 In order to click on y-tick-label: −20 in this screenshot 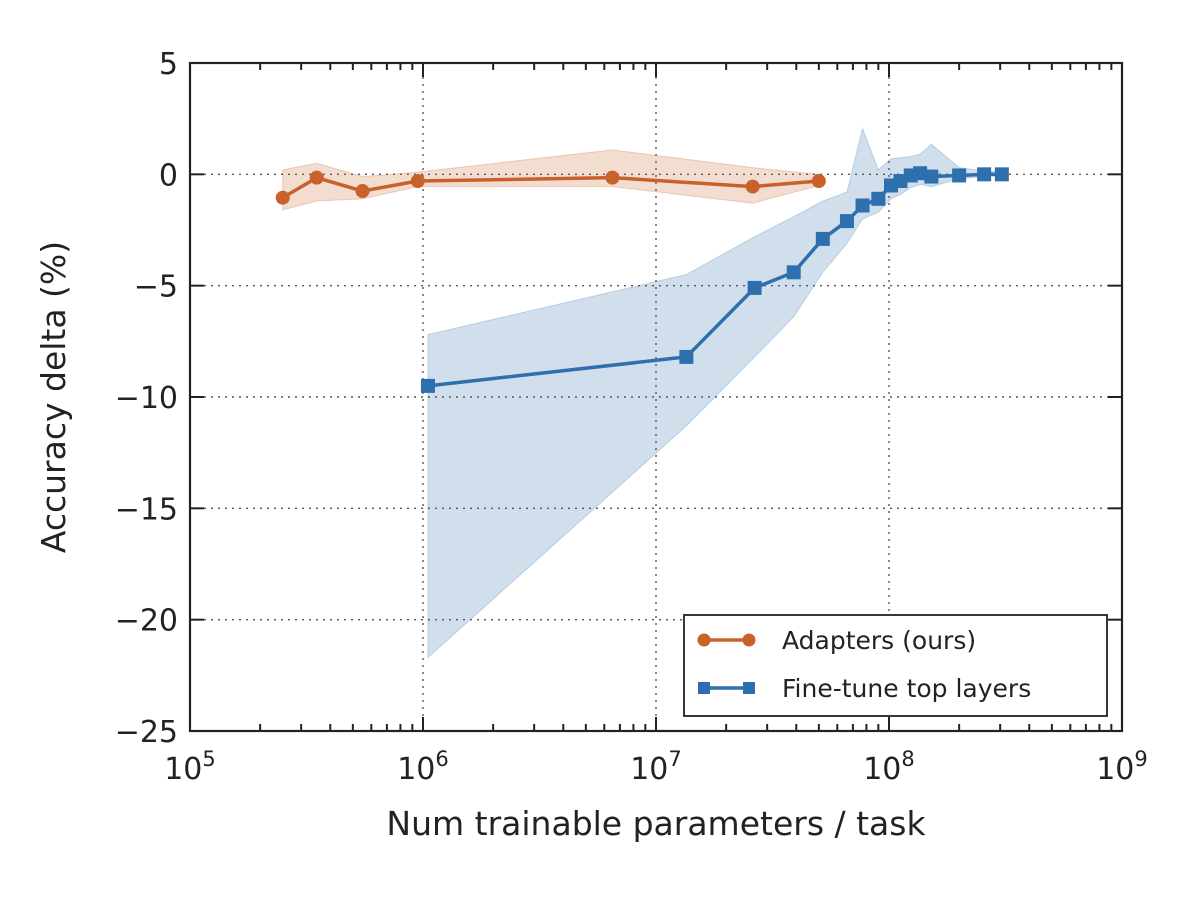, I will do `click(146, 621)`.